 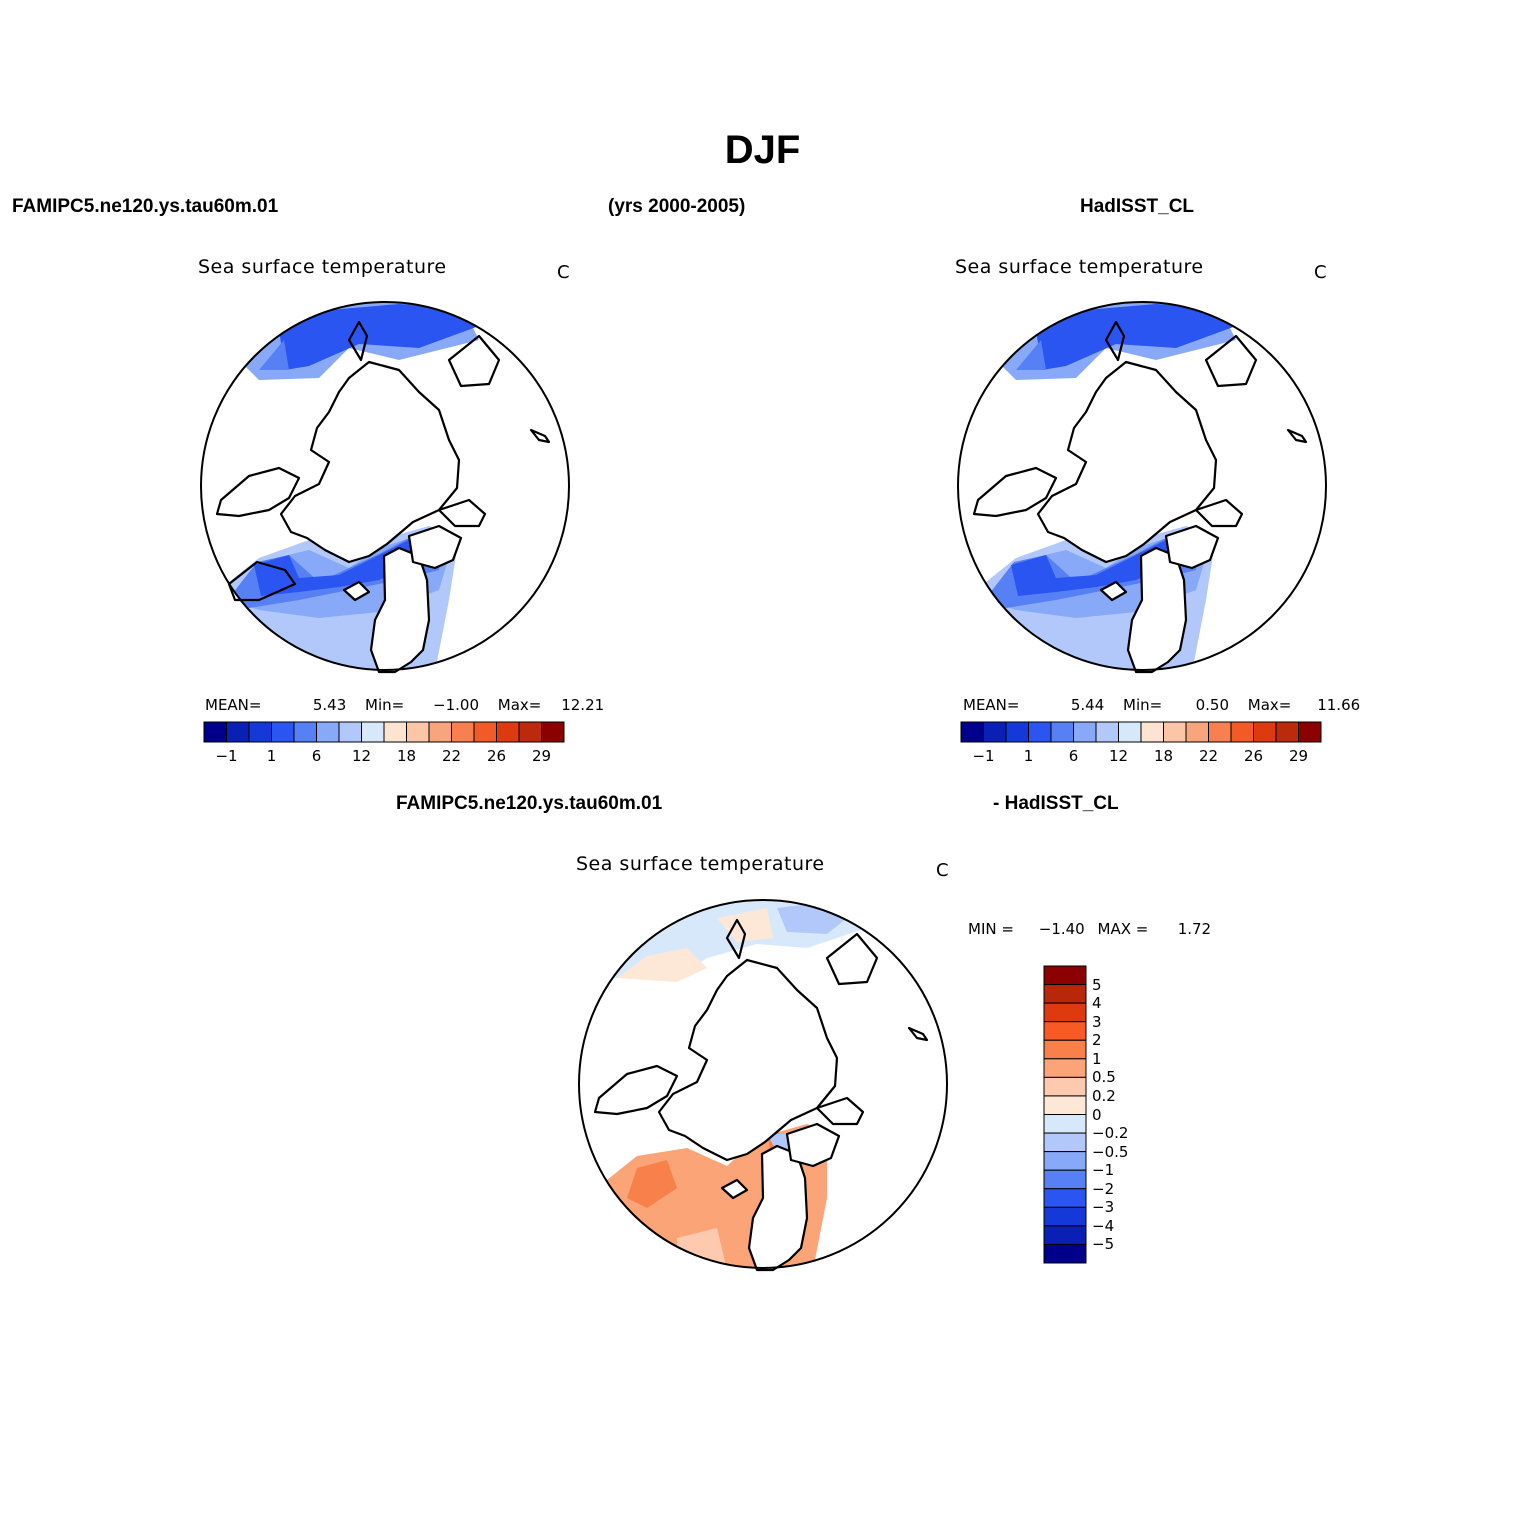 I want to click on colorbar-tick-label: 6, so click(x=316, y=756).